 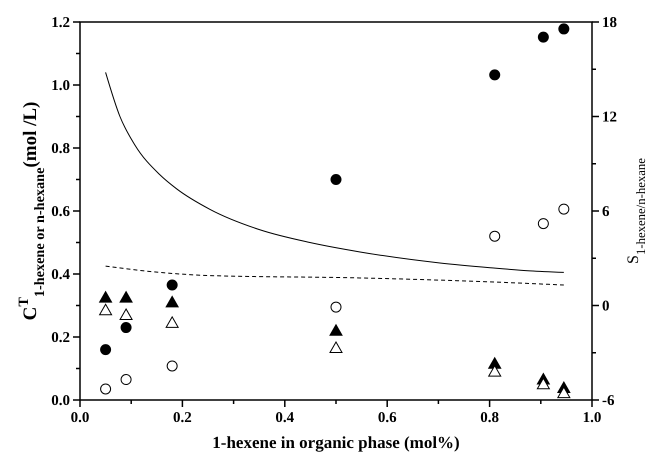 I want to click on y-tick-label: 0.6, so click(x=60, y=212).